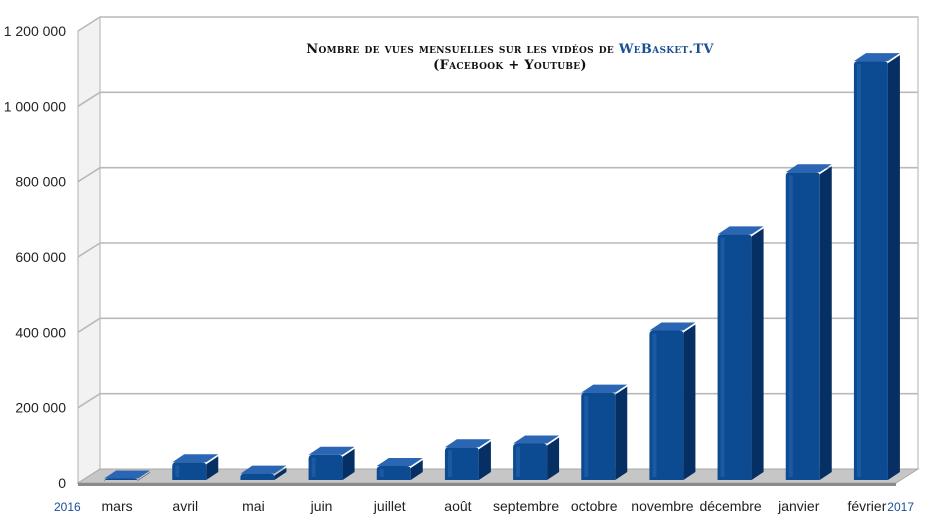 This screenshot has width=938, height=527. Describe the element at coordinates (510, 65) in the screenshot. I see `chart-subtitle: (Facebook + Youtube)` at that location.